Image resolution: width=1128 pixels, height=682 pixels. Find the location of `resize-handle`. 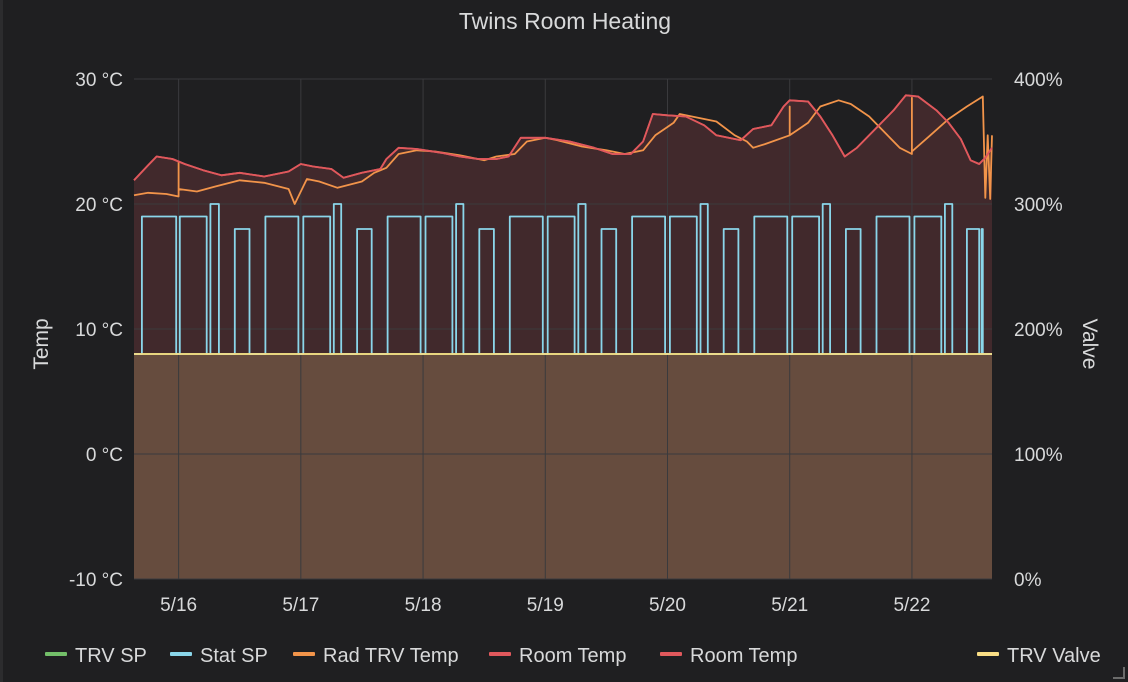

resize-handle is located at coordinates (1119, 673).